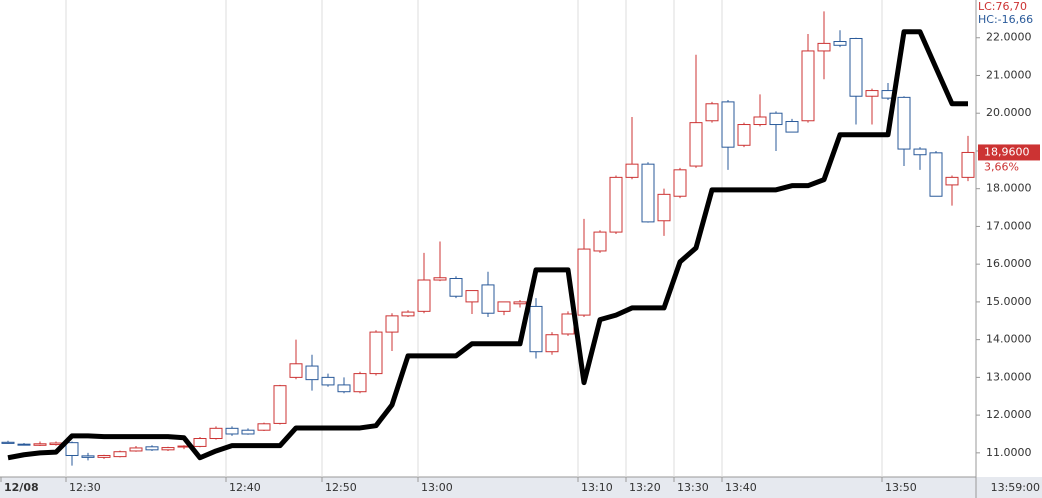 The height and width of the screenshot is (498, 1042). What do you see at coordinates (1009, 74) in the screenshot?
I see `y-tick-label: 21.0000` at bounding box center [1009, 74].